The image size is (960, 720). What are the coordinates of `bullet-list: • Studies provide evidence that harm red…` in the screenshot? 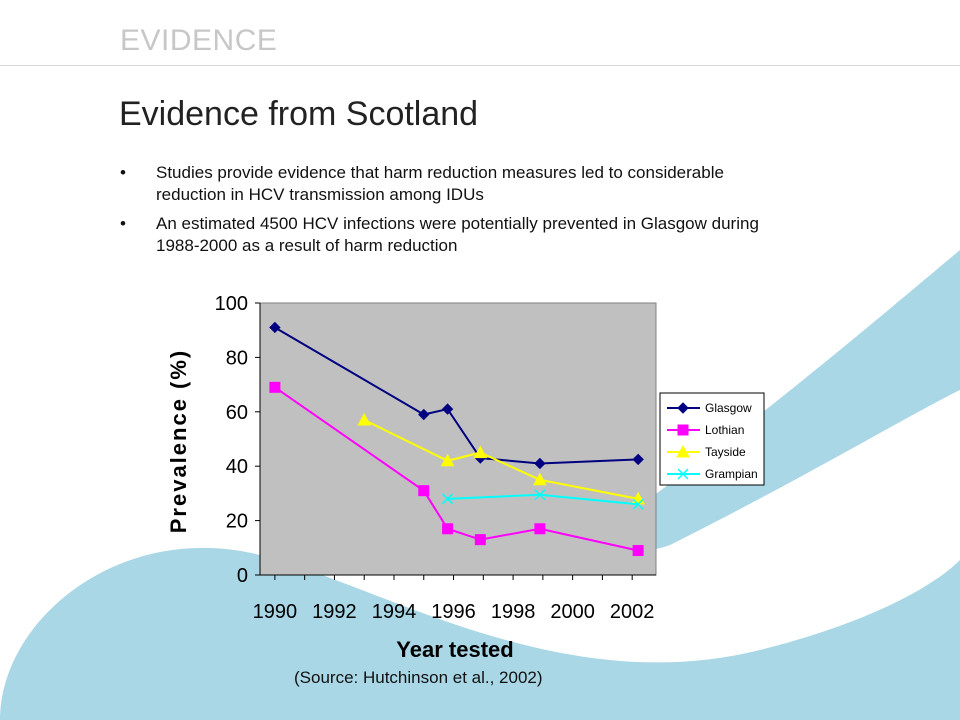 It's located at (450, 213).